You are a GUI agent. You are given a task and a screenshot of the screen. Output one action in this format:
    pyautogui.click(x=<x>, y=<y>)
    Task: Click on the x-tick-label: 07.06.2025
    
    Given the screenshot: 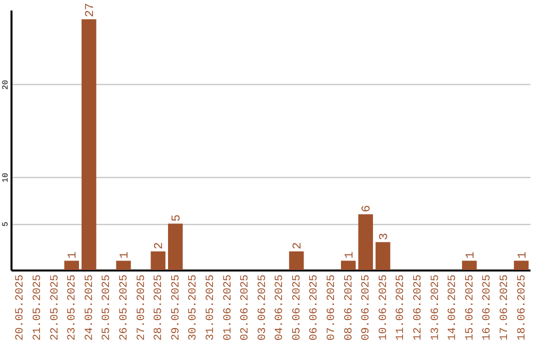 What is the action you would take?
    pyautogui.click(x=332, y=307)
    